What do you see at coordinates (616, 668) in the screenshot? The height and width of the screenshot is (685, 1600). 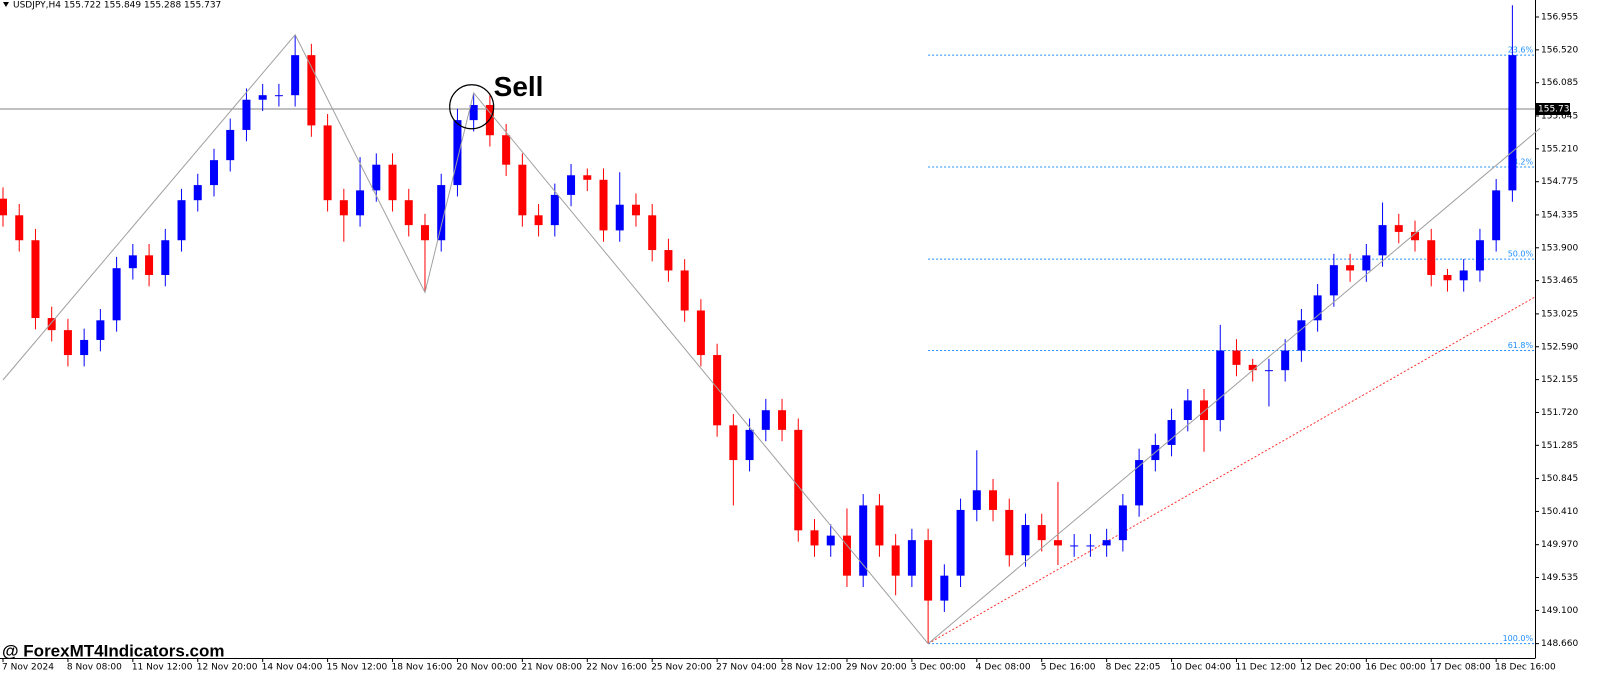 I see `x-tick-label: 22 Nov 16:00` at bounding box center [616, 668].